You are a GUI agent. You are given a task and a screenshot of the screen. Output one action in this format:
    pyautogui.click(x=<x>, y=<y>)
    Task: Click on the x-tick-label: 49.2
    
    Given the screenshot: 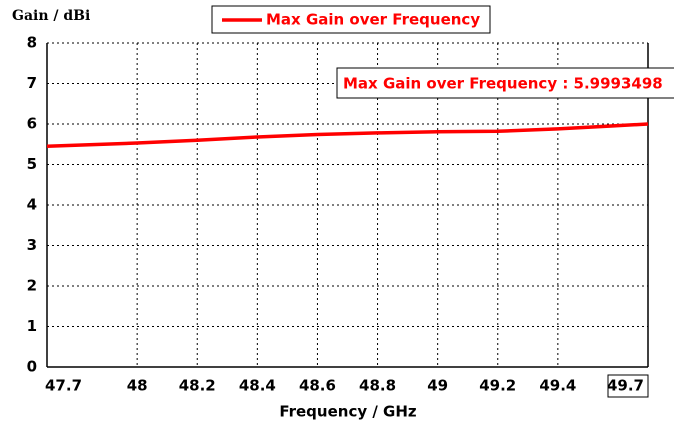 What is the action you would take?
    pyautogui.click(x=497, y=386)
    